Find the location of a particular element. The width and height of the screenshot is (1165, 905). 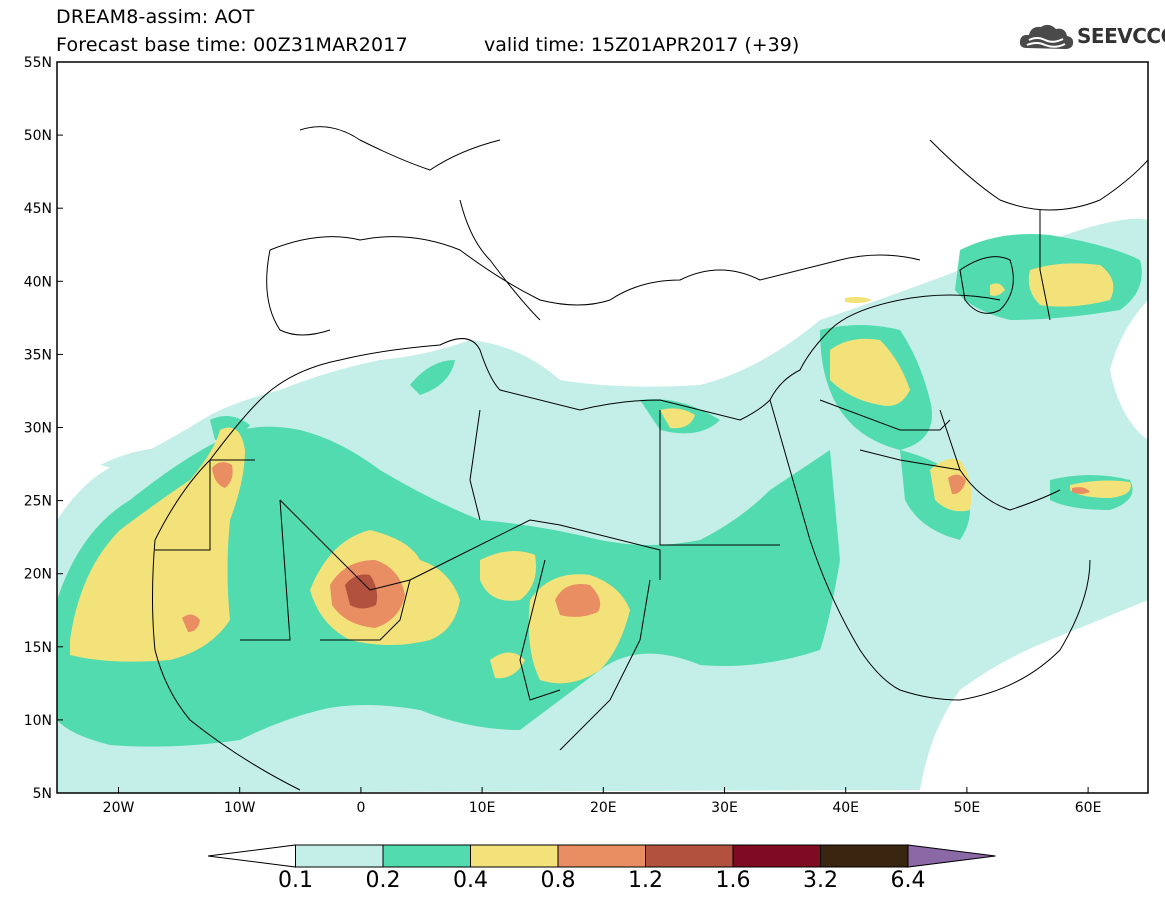

lat-tick-label: 45N is located at coordinates (38, 209).